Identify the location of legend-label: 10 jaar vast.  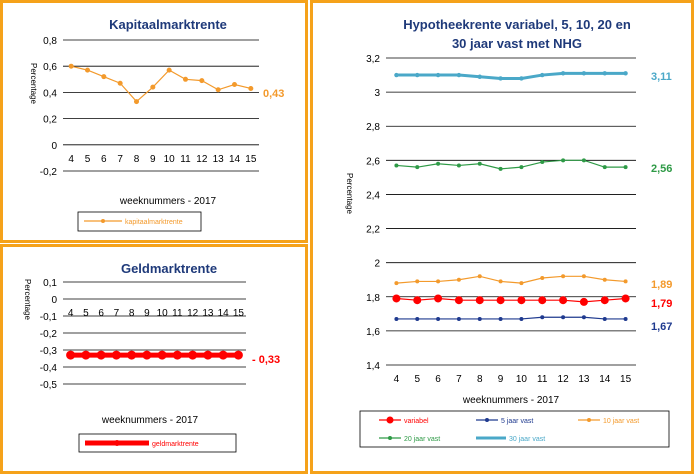
(621, 421).